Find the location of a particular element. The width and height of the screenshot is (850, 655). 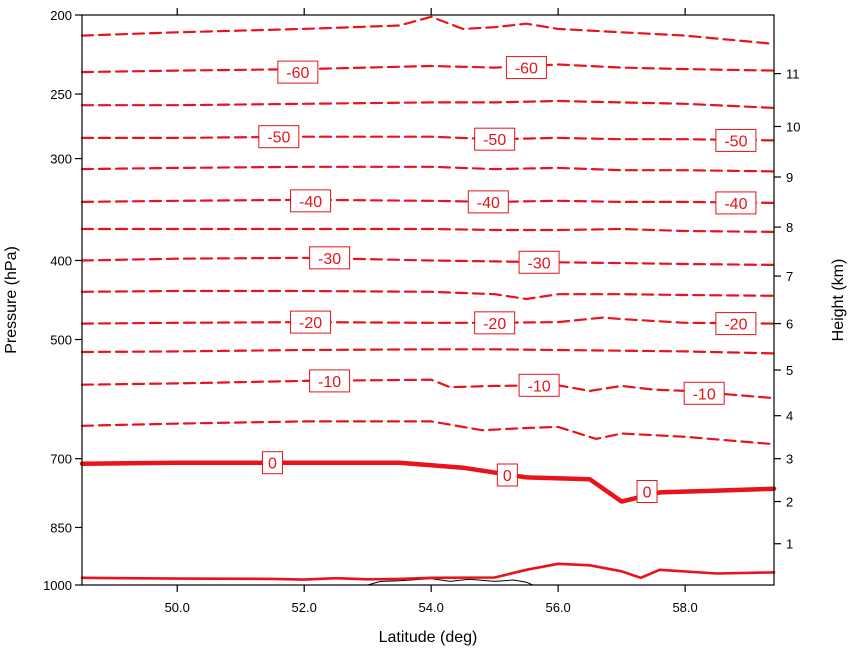

terrain-layer is located at coordinates (450, 582).